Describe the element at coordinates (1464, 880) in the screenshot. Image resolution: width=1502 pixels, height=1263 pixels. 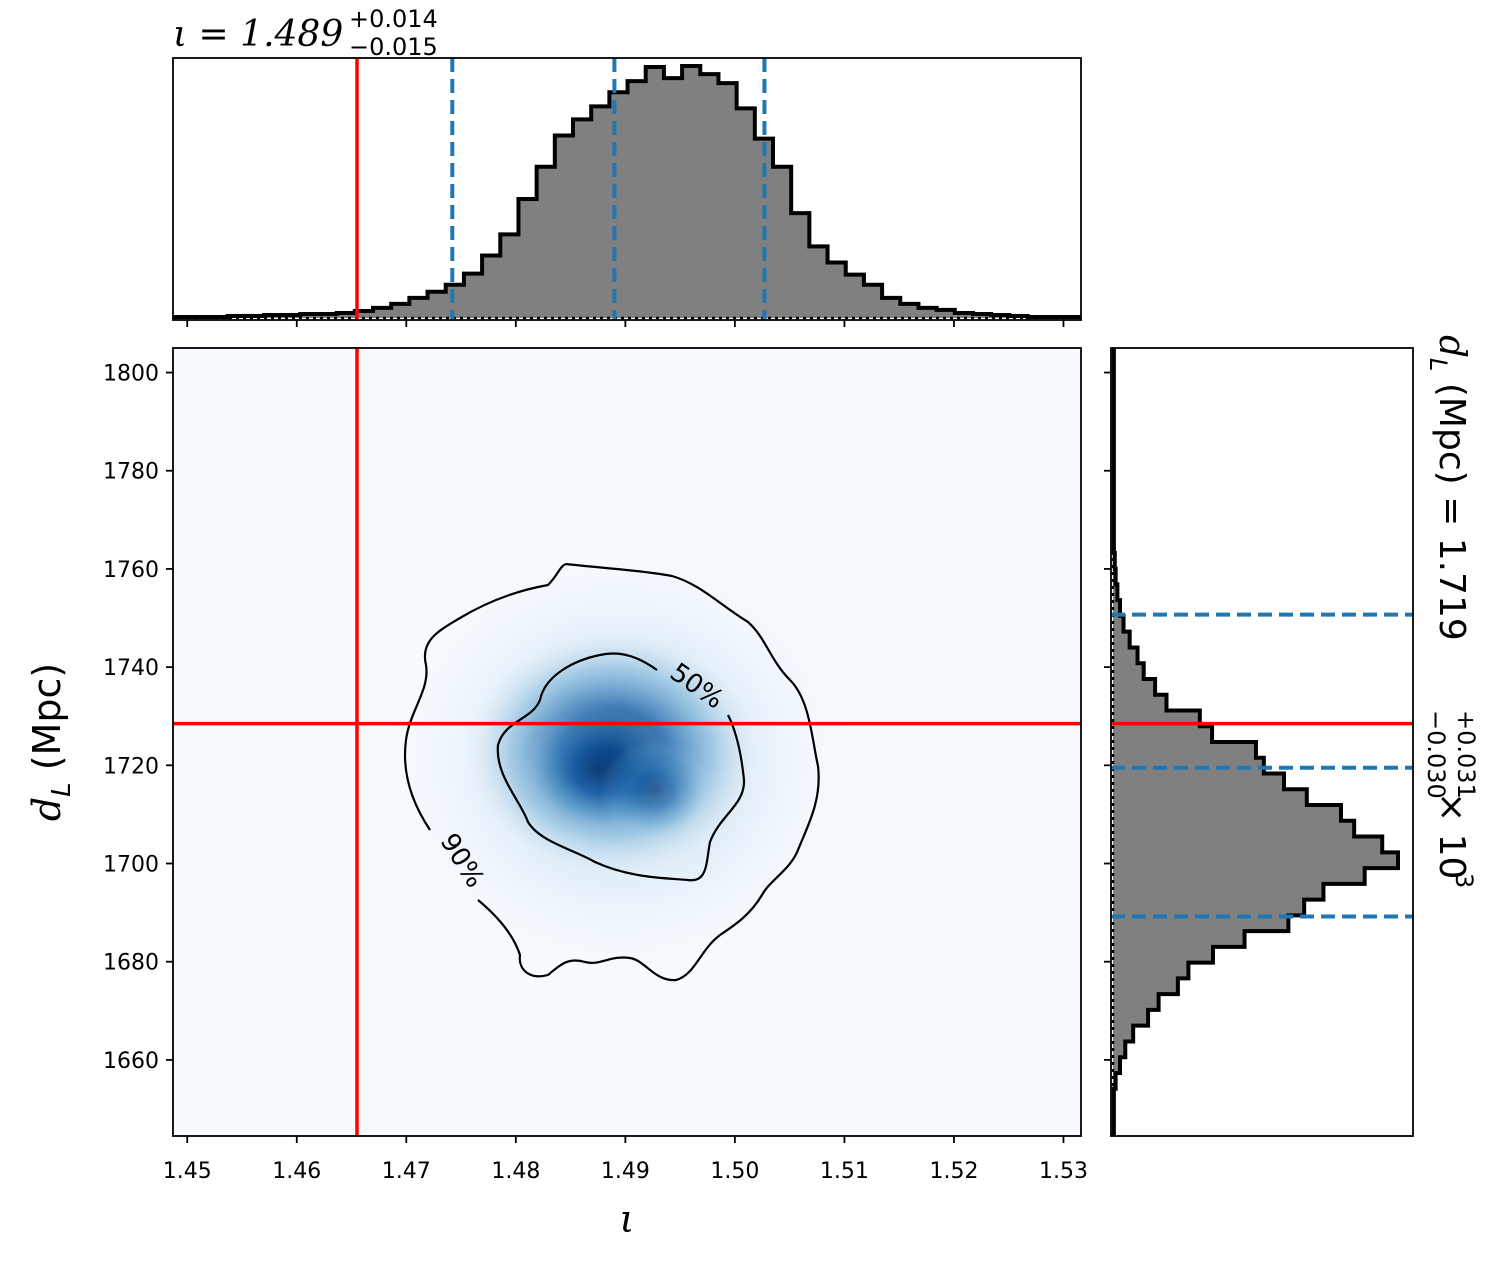
I see `svg-text: 3` at that location.